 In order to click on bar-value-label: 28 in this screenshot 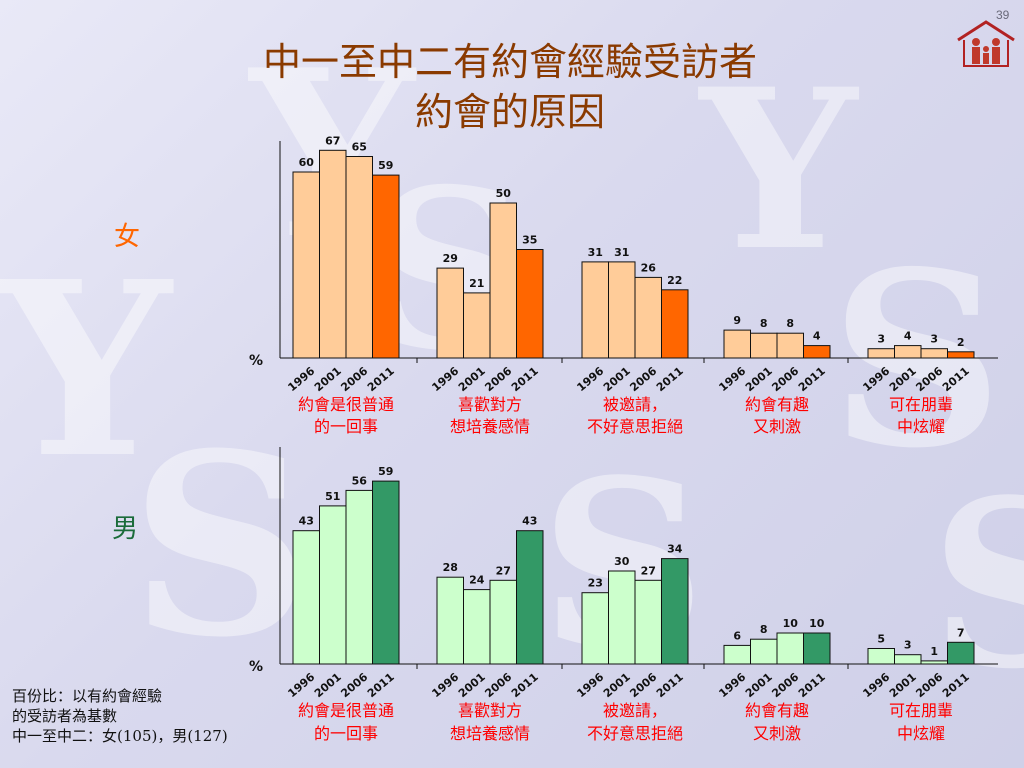, I will do `click(450, 567)`.